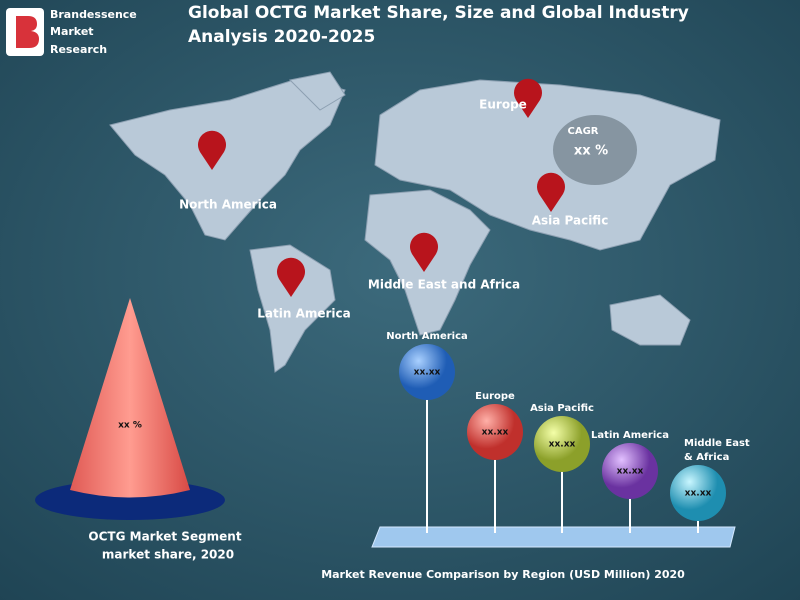 This screenshot has width=800, height=600. Describe the element at coordinates (78, 49) in the screenshot. I see `logo-text: Research` at that location.